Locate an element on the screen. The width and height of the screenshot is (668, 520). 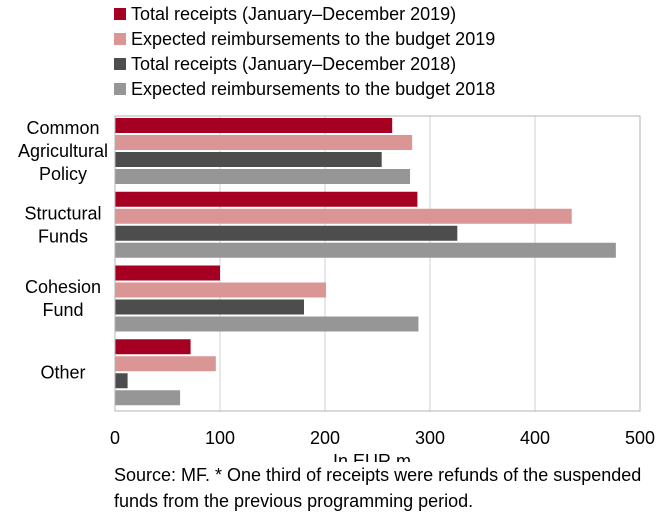
x-tick-label: 400 is located at coordinates (535, 438).